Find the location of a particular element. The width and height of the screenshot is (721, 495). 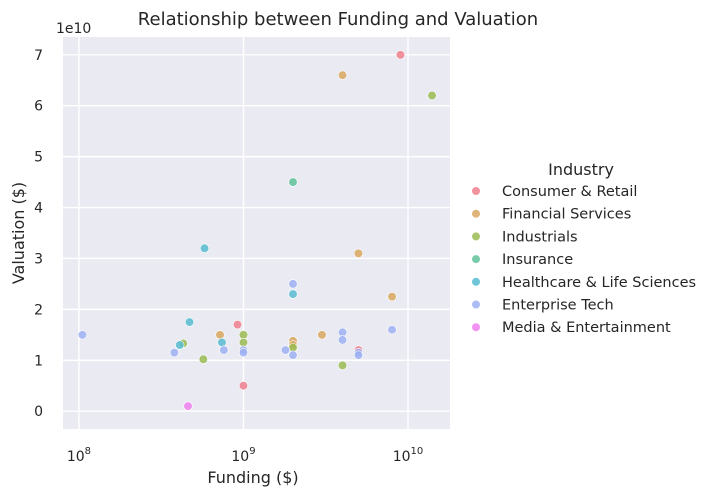

x-tick-label: 10⁸ is located at coordinates (79, 455).